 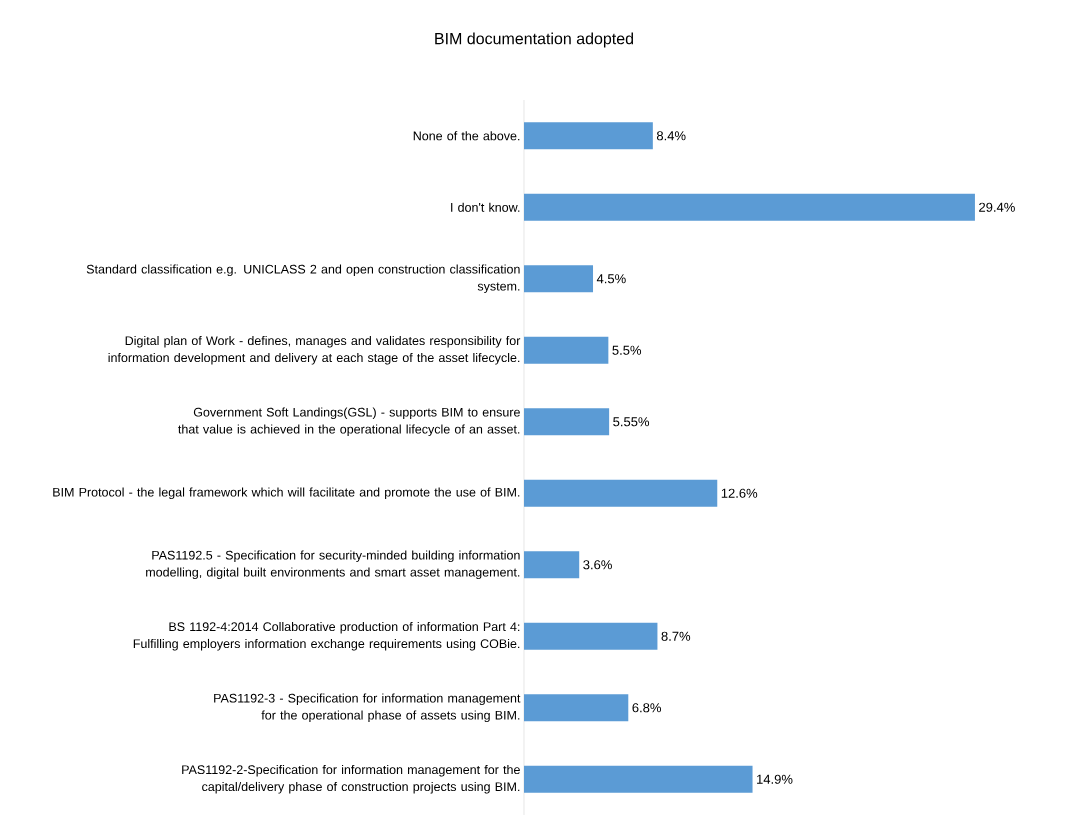 What do you see at coordinates (997, 207) in the screenshot?
I see `data-label: 29.4%` at bounding box center [997, 207].